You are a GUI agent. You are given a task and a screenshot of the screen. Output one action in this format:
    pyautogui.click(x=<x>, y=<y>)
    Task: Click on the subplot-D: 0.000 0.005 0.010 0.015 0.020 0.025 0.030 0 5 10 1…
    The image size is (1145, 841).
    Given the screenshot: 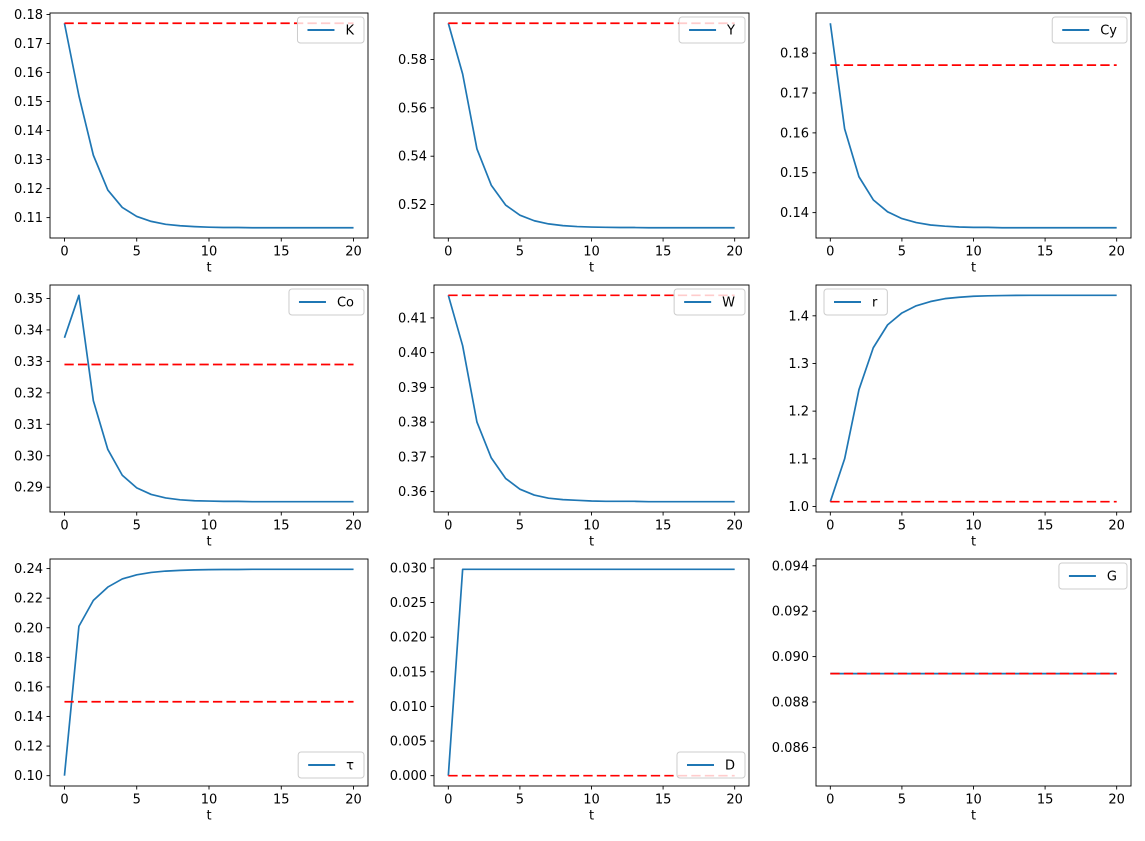 What is the action you would take?
    pyautogui.click(x=570, y=691)
    